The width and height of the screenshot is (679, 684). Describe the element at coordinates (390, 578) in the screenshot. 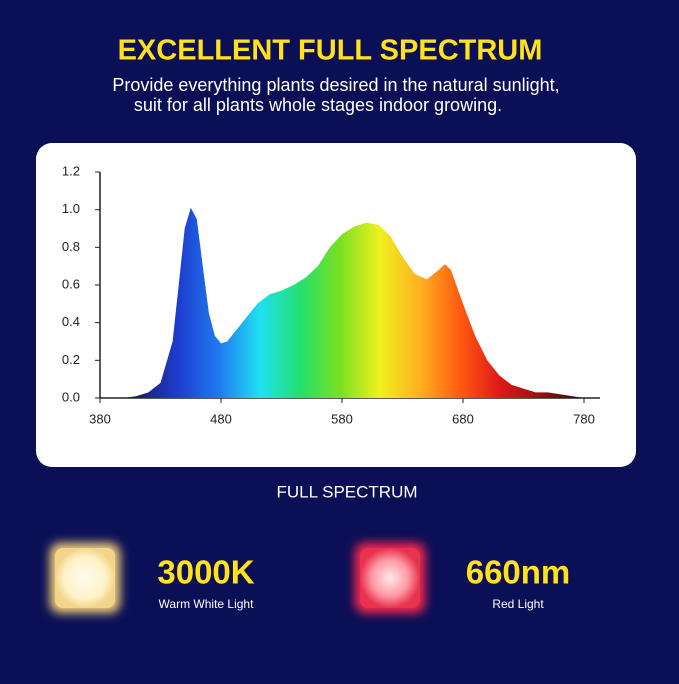

I see `red-light-icon` at that location.